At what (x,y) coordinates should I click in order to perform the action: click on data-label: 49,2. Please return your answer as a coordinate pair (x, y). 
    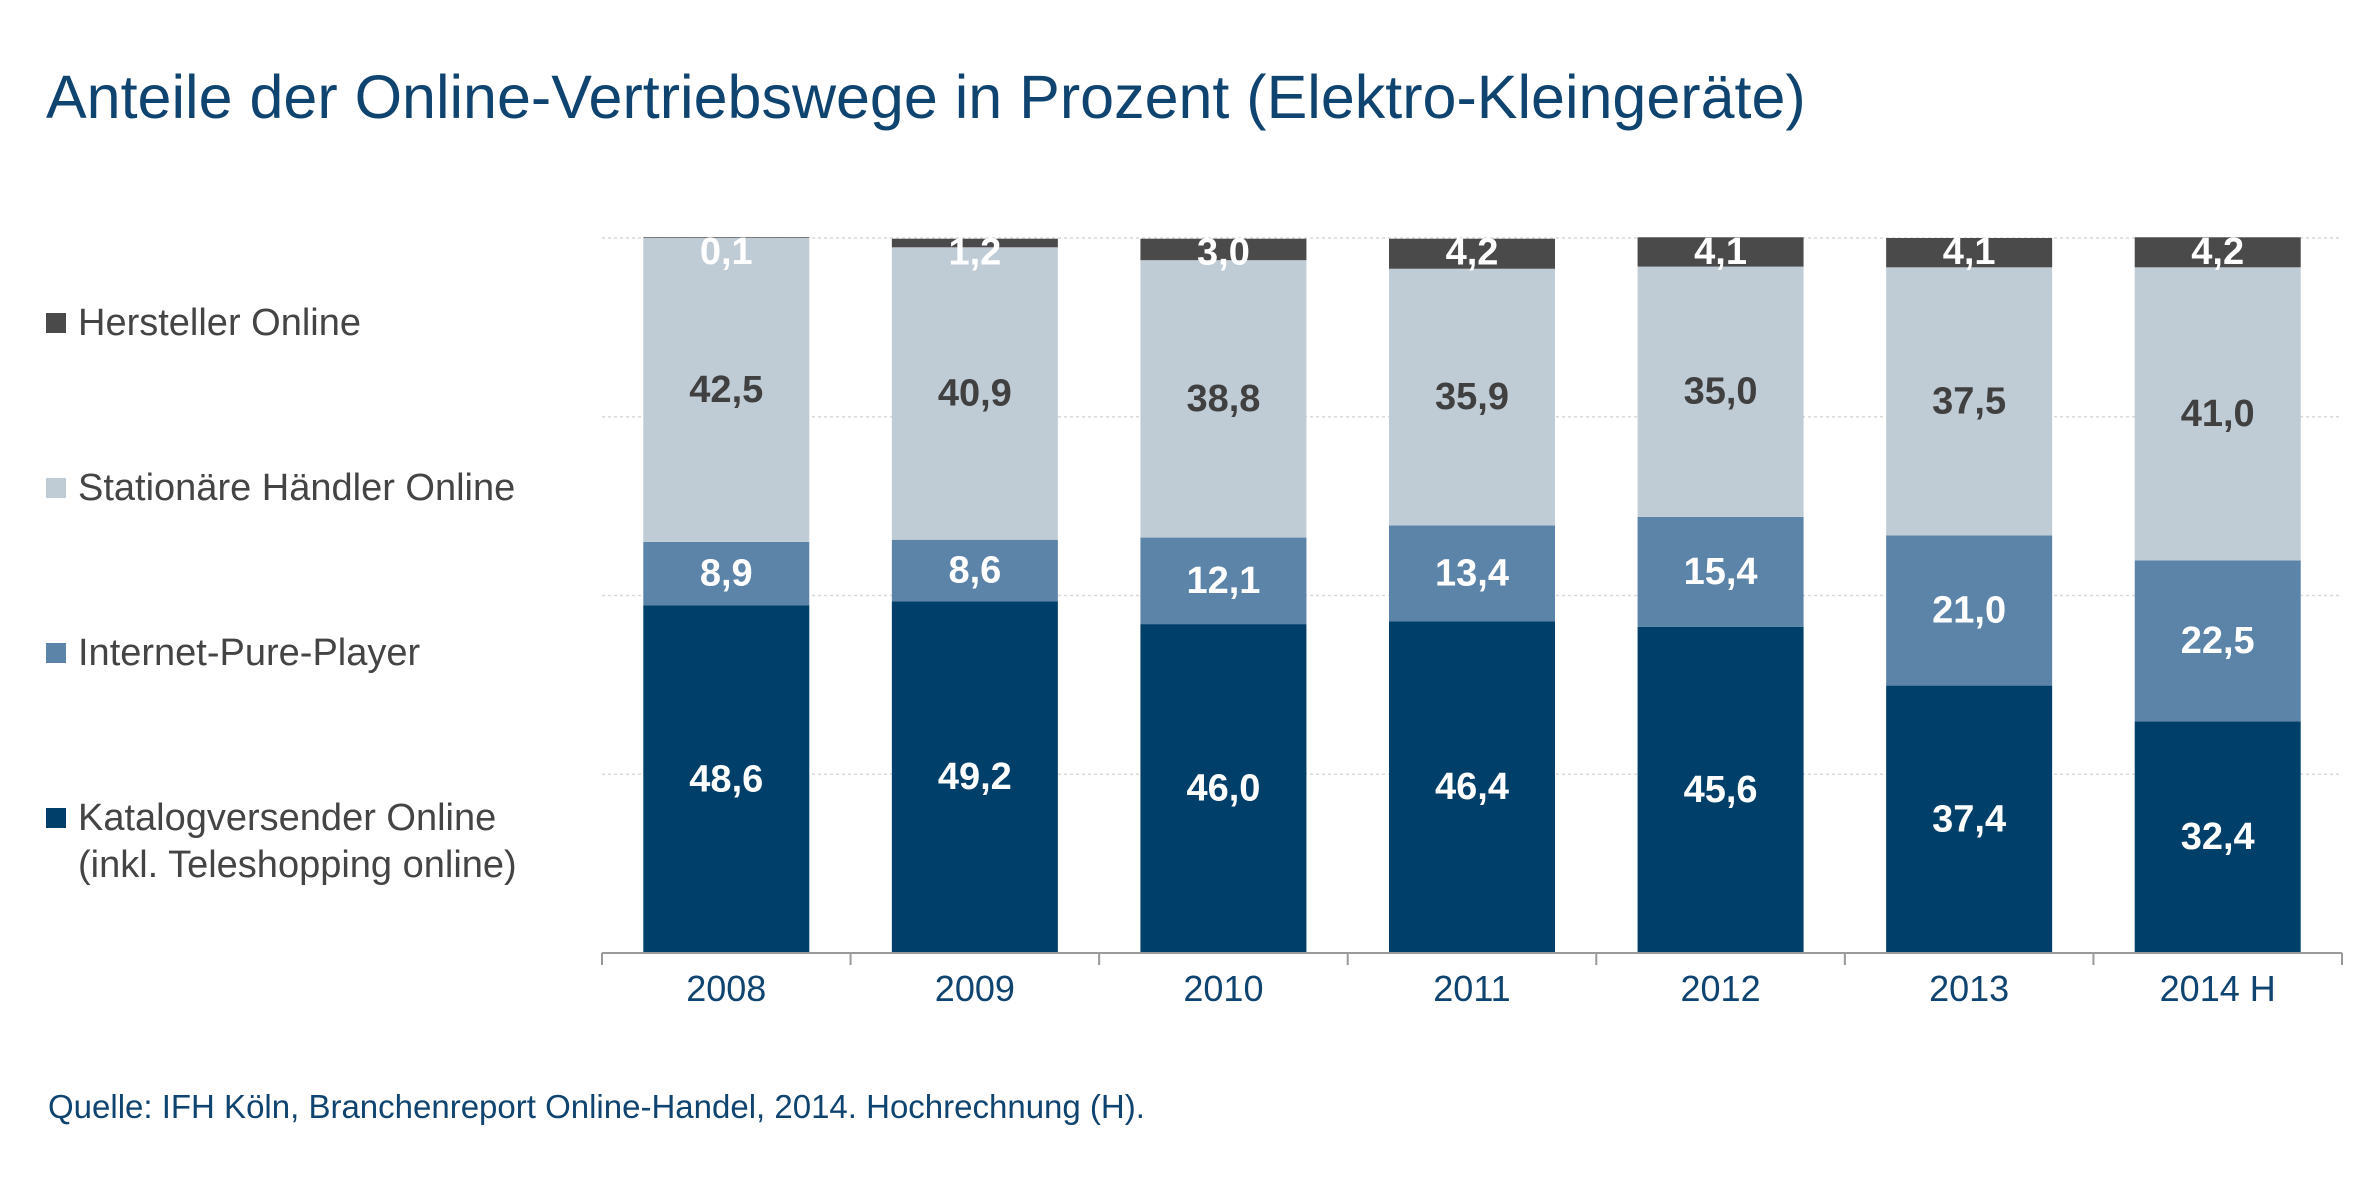
    Looking at the image, I should click on (975, 777).